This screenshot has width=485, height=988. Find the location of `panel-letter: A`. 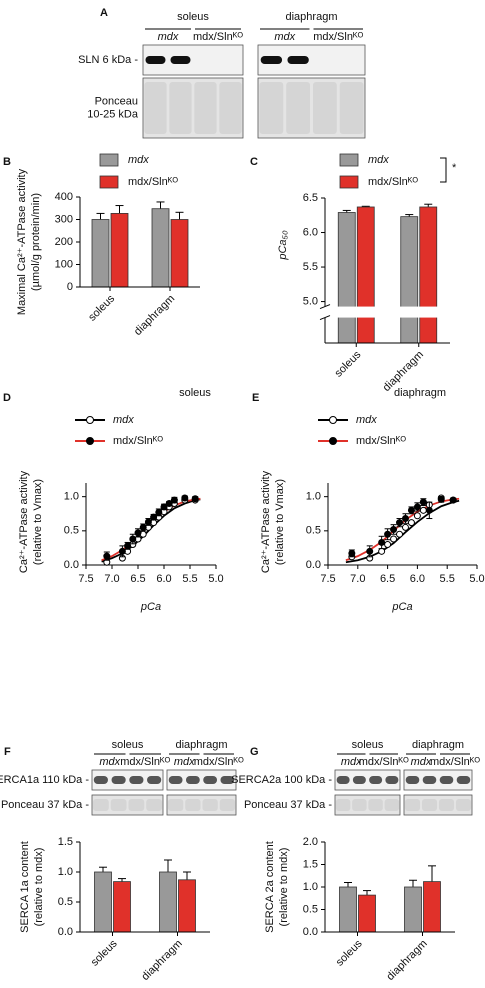

panel-letter: A is located at coordinates (104, 13).